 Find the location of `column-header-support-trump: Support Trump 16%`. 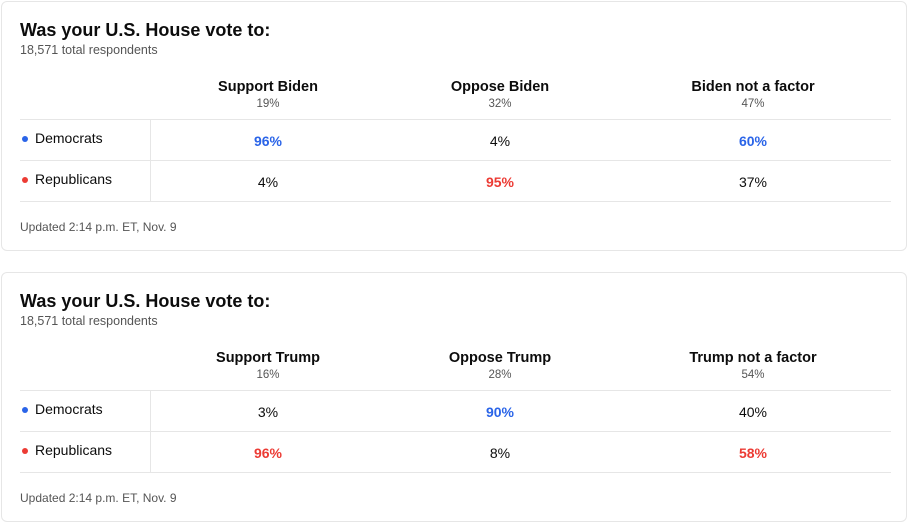

column-header-support-trump: Support Trump 16% is located at coordinates (268, 365).